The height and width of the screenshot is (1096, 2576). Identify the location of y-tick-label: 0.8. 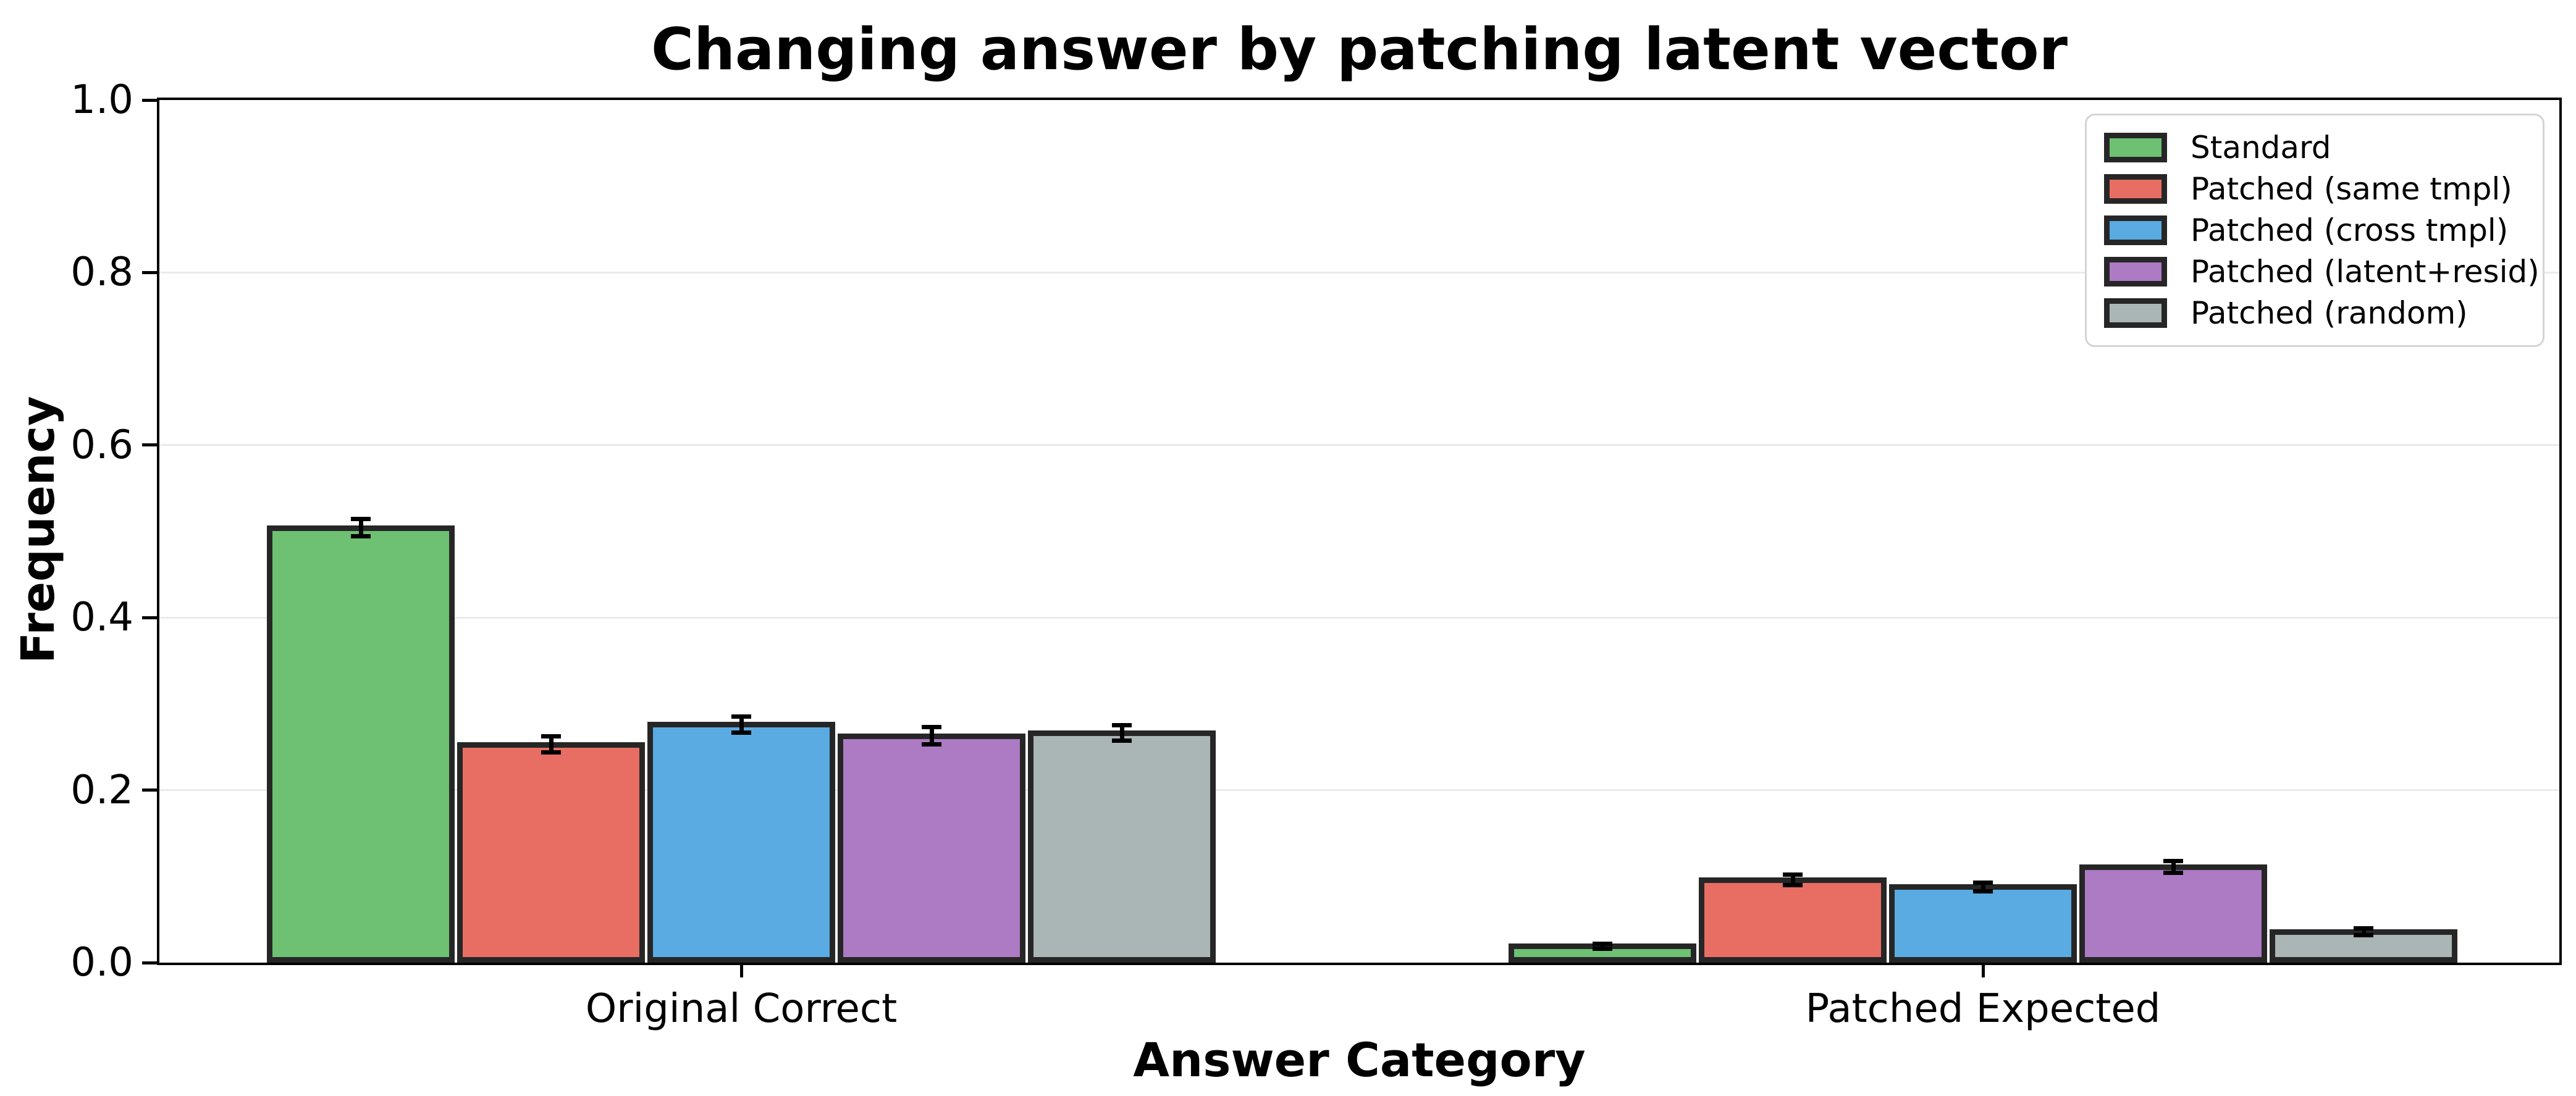
(101, 272).